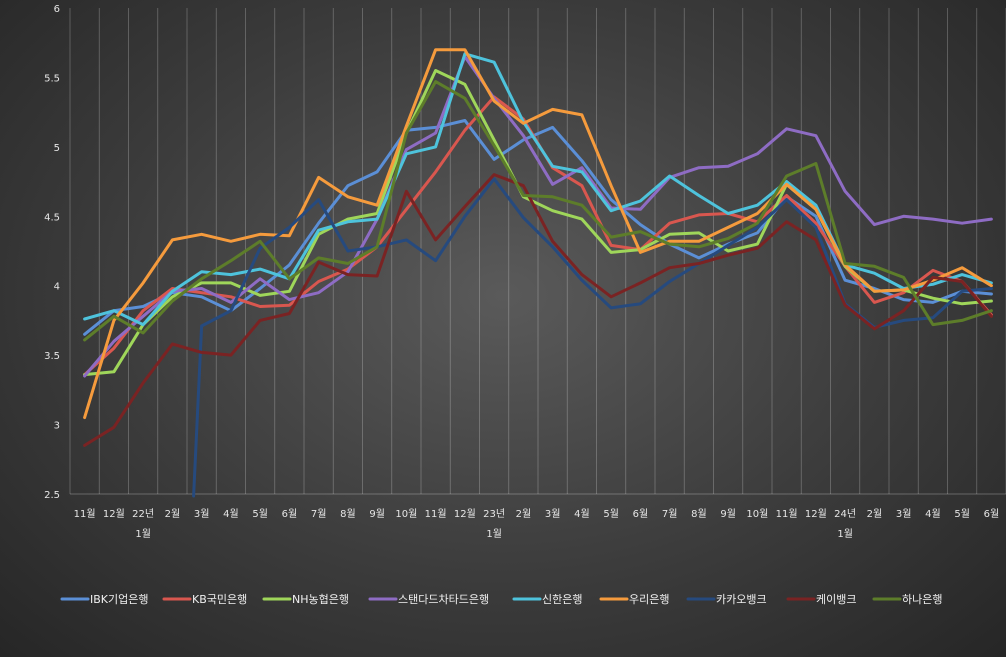 The width and height of the screenshot is (1006, 657). What do you see at coordinates (845, 514) in the screenshot?
I see `x-tick-label: 24년` at bounding box center [845, 514].